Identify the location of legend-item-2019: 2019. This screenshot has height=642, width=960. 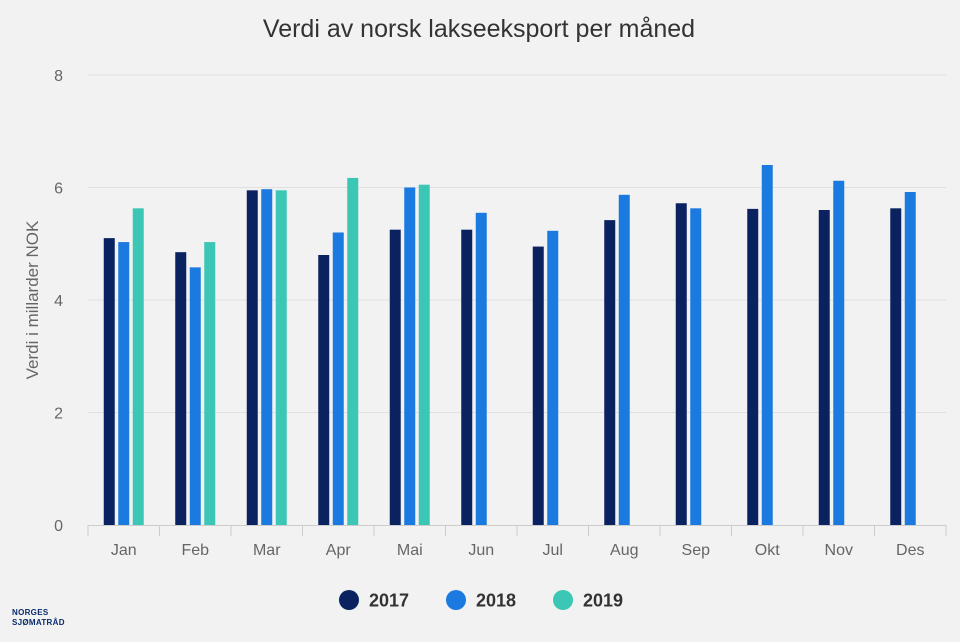
(588, 600).